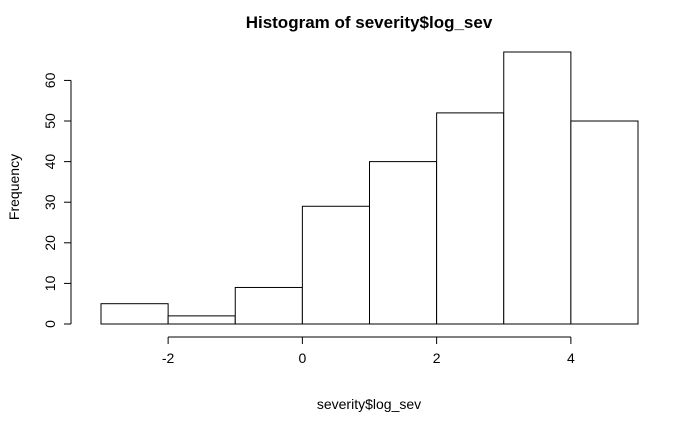 The image size is (700, 432). What do you see at coordinates (302, 358) in the screenshot?
I see `x-tick-label: 0` at bounding box center [302, 358].